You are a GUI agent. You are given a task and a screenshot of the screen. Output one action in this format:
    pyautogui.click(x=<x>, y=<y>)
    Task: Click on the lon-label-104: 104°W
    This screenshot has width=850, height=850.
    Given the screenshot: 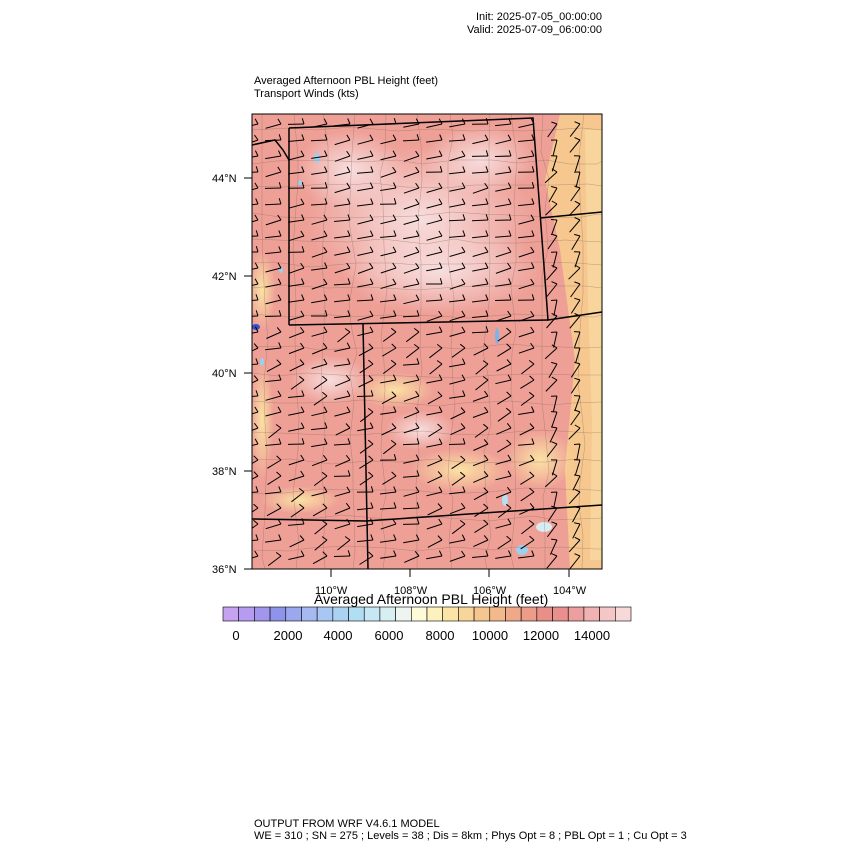 What is the action you would take?
    pyautogui.click(x=570, y=591)
    